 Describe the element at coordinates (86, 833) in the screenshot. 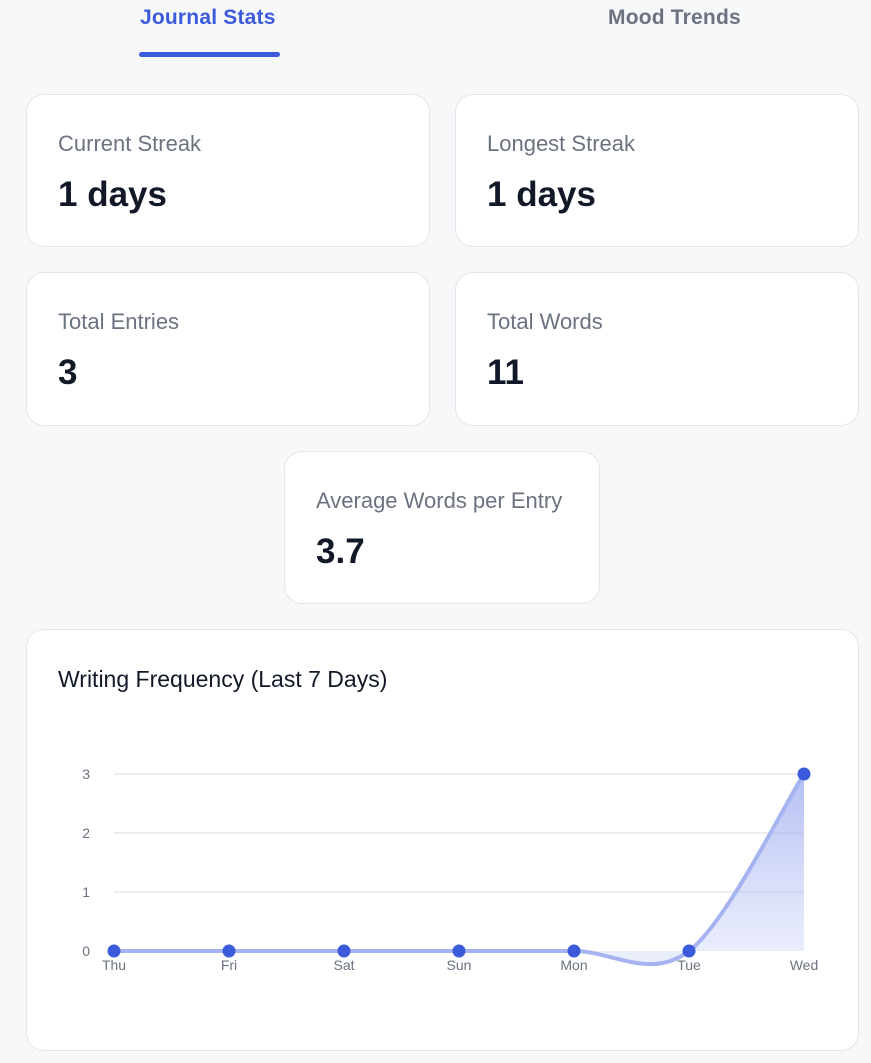

I see `y-tick-label: 2` at that location.